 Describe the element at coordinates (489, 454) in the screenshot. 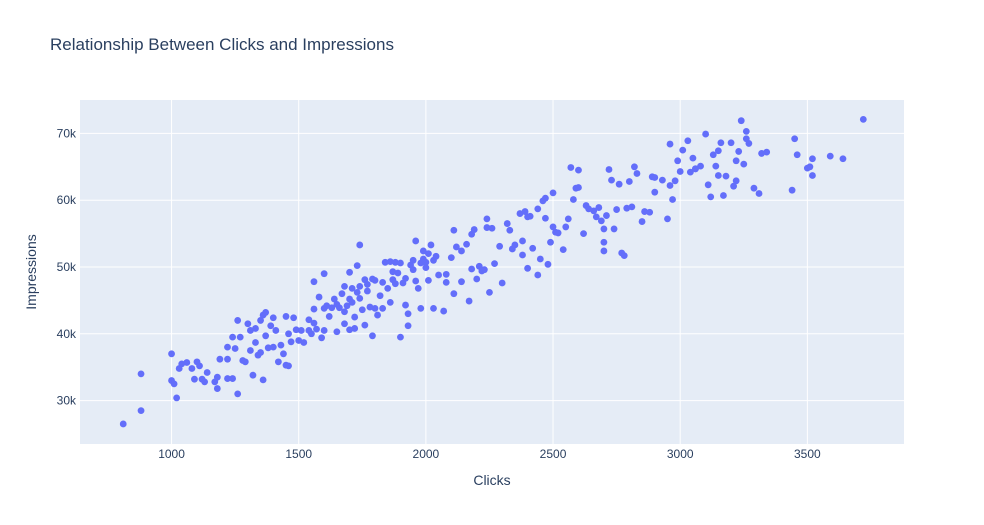

I see `x-axis-ticks: 1000 1500 2000 2500 3000 3500` at that location.